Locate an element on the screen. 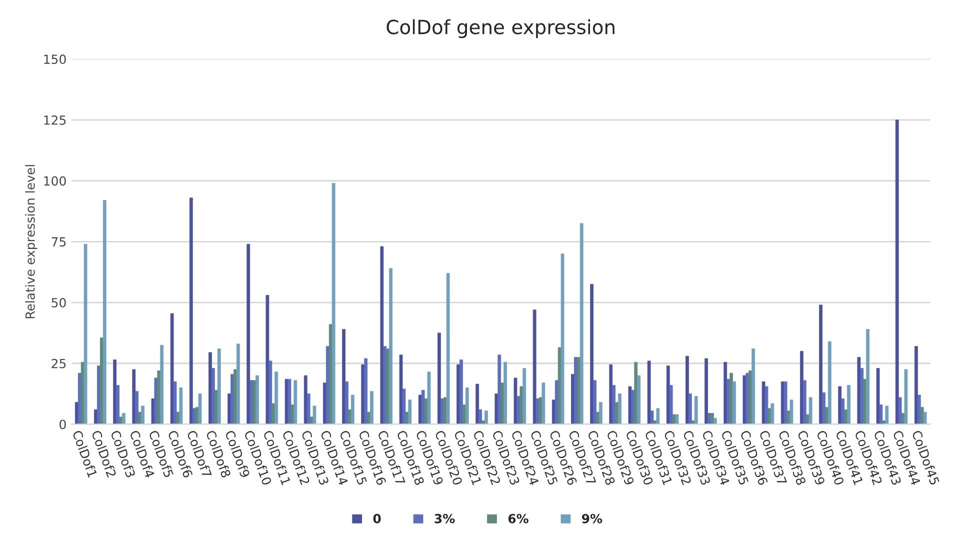 The image size is (954, 537). y-tick-label: 25 is located at coordinates (59, 363).